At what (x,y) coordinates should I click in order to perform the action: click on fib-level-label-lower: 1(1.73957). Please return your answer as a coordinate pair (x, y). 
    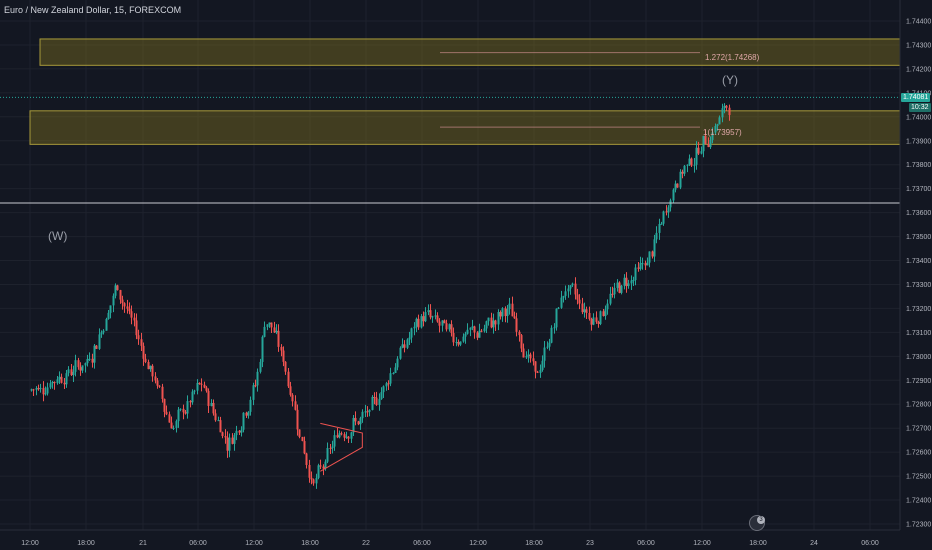
    Looking at the image, I should click on (722, 132).